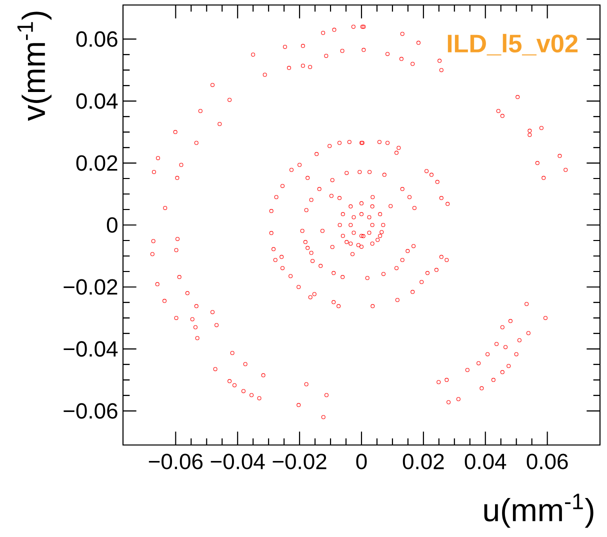  What do you see at coordinates (97, 101) in the screenshot?
I see `y-tick-label: 0.04` at bounding box center [97, 101].